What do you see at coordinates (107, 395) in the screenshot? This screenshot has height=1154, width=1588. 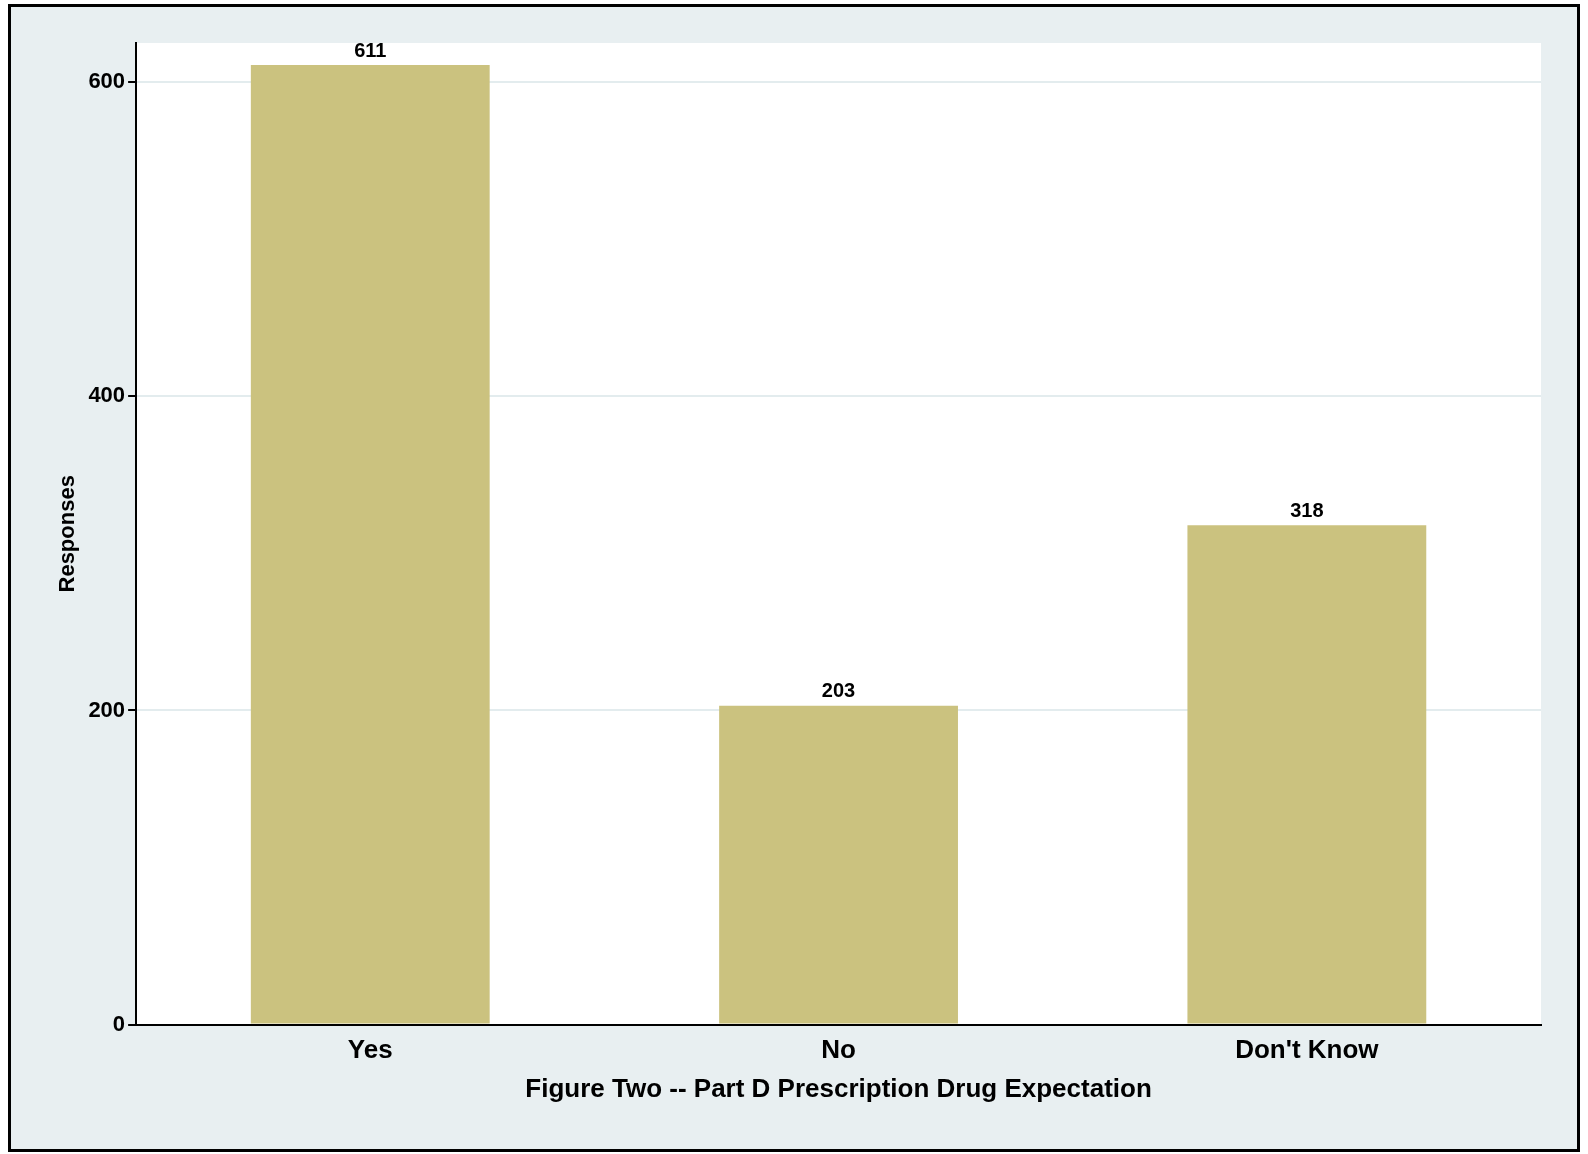 I see `y-tick-label: 400` at bounding box center [107, 395].